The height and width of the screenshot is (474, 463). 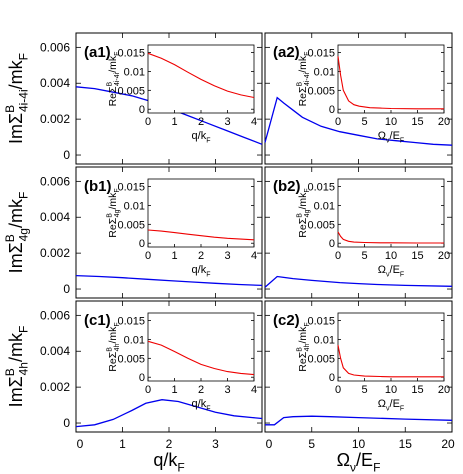 I want to click on y-axis-label-row3: ImΣB4h/mkF, so click(x=17, y=367).